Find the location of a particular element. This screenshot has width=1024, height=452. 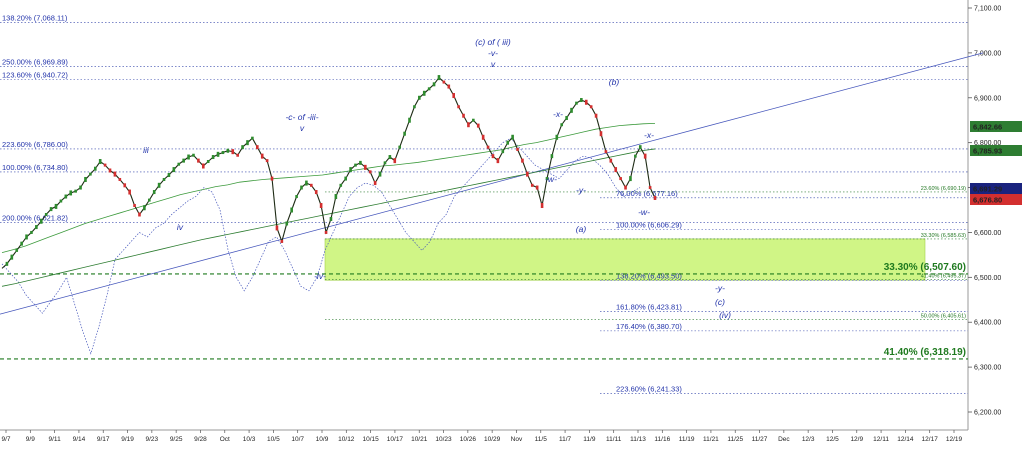

y-tick-label: 6,800.00 is located at coordinates (987, 143).